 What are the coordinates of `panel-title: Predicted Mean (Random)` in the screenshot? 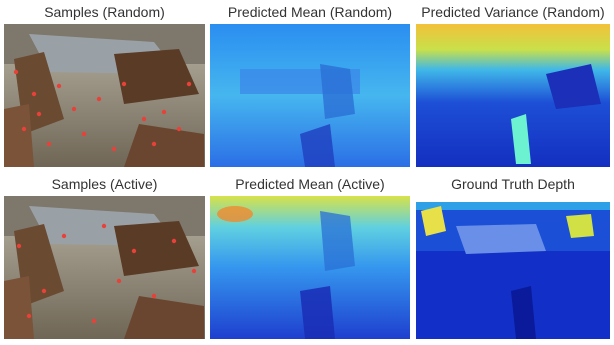 It's located at (310, 12).